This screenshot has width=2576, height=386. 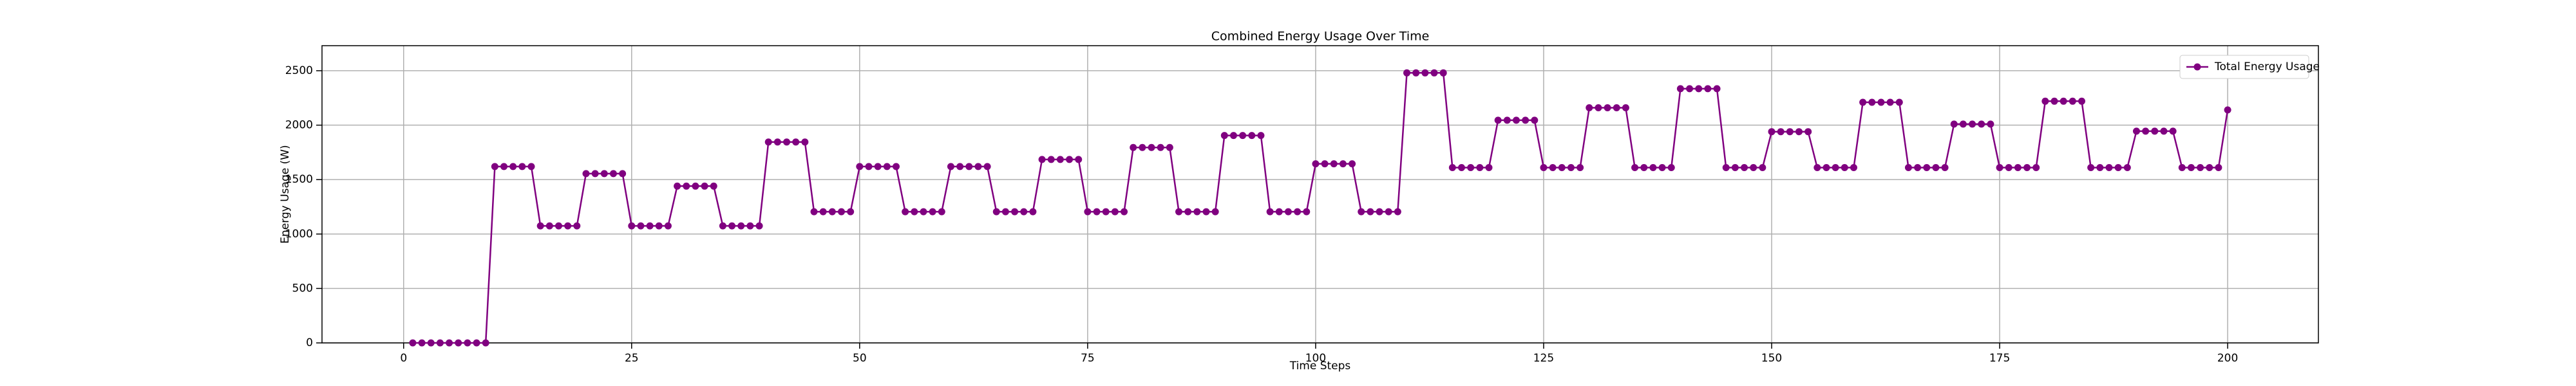 What do you see at coordinates (302, 288) in the screenshot?
I see `y-tick-label: 500` at bounding box center [302, 288].